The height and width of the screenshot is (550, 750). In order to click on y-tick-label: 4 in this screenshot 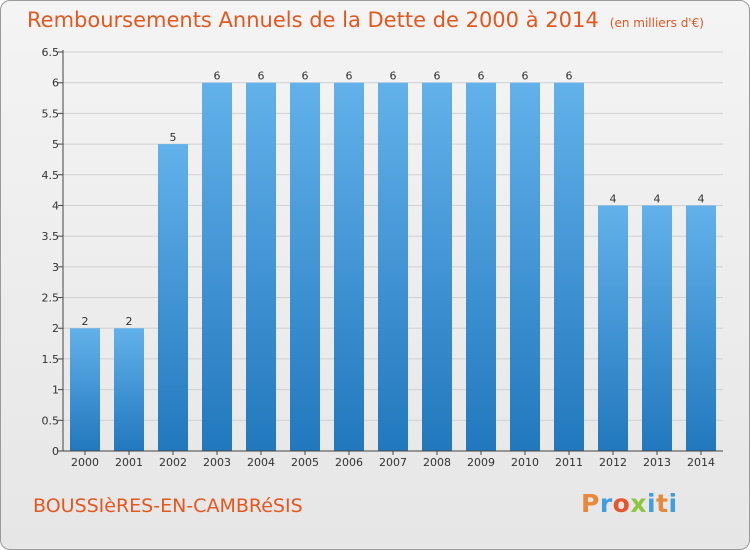, I will do `click(55, 205)`.